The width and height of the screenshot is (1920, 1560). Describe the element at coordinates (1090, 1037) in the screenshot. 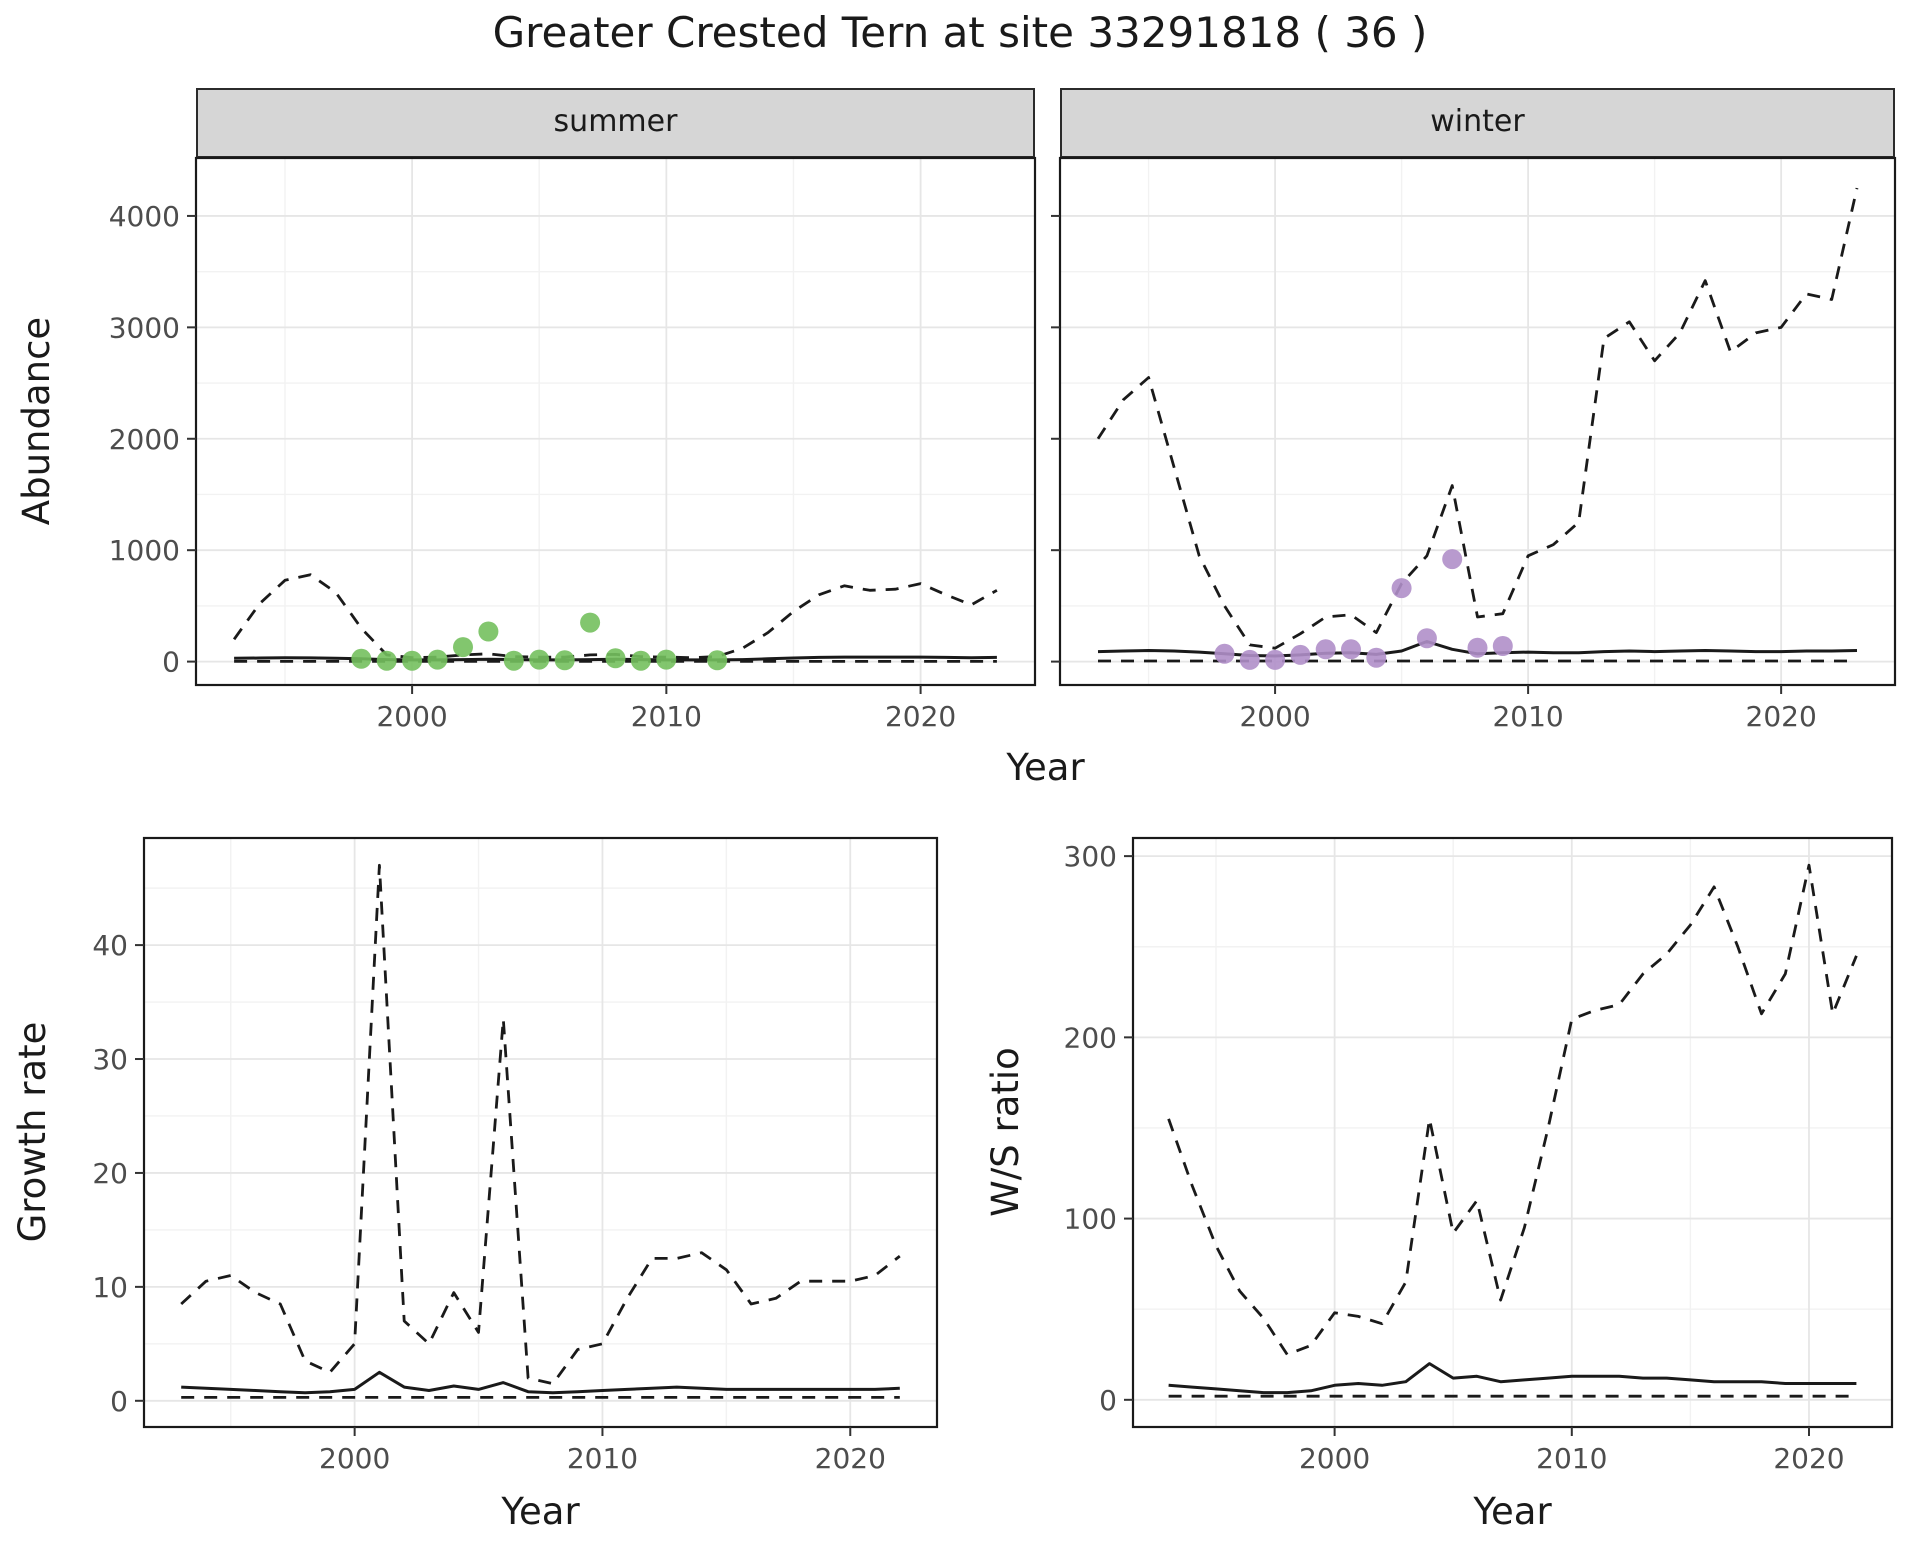

I see `ws-ratio-y-tick-label: 200` at that location.